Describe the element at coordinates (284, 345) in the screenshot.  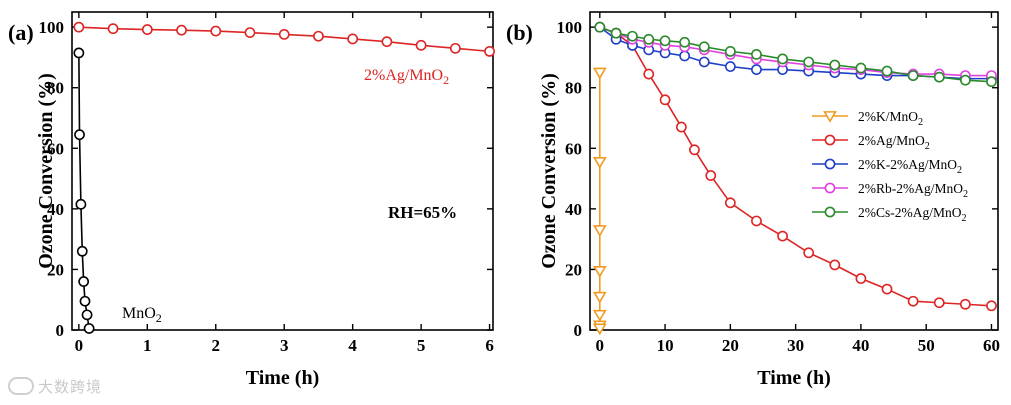
I see `x-tick-label: 3` at that location.